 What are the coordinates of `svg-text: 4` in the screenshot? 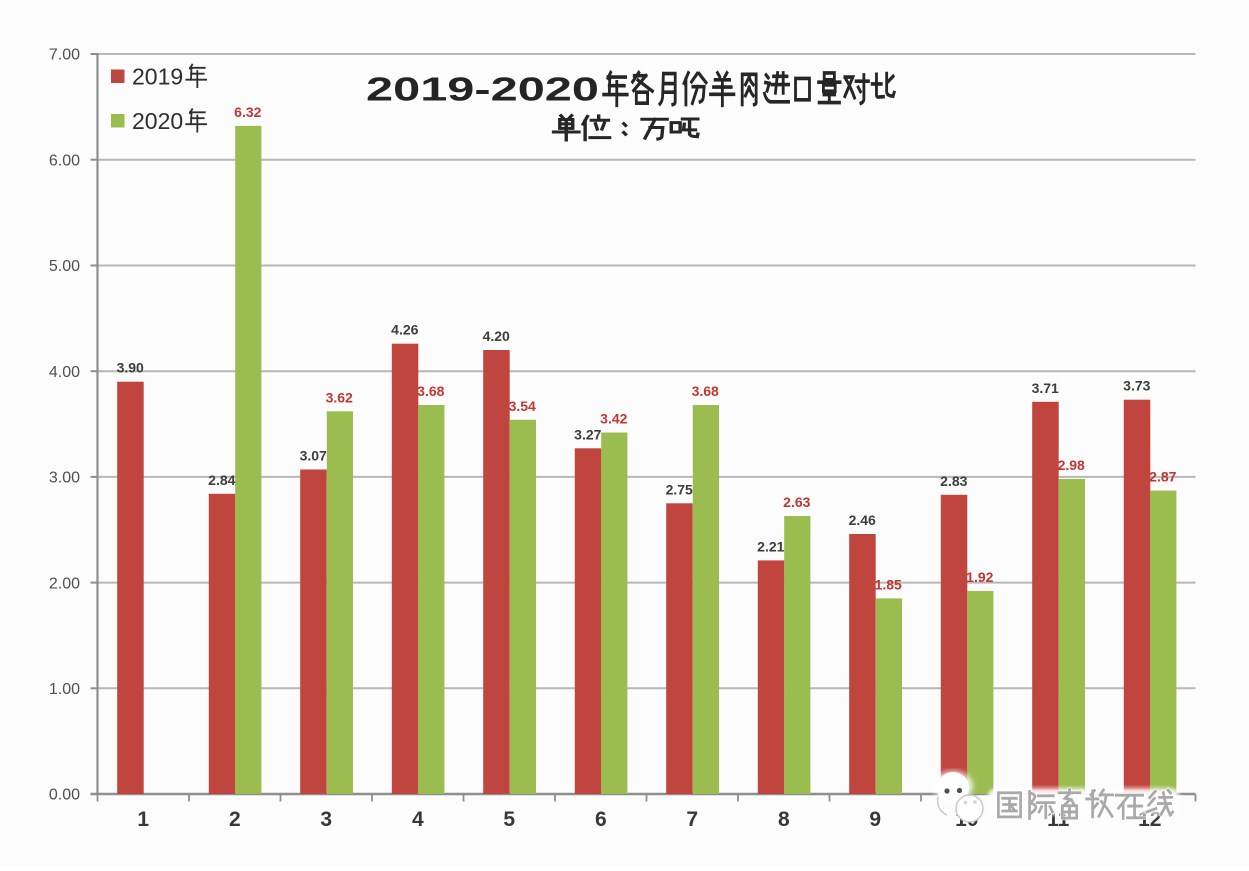 It's located at (418, 819).